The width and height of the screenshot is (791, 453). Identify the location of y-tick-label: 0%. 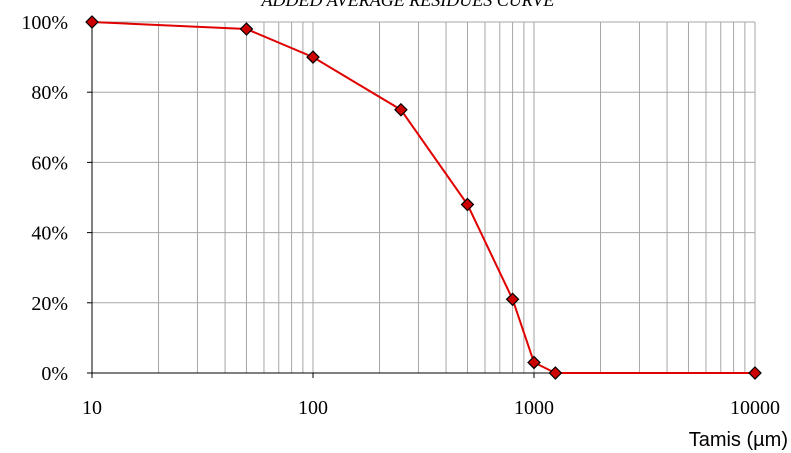
(54, 374).